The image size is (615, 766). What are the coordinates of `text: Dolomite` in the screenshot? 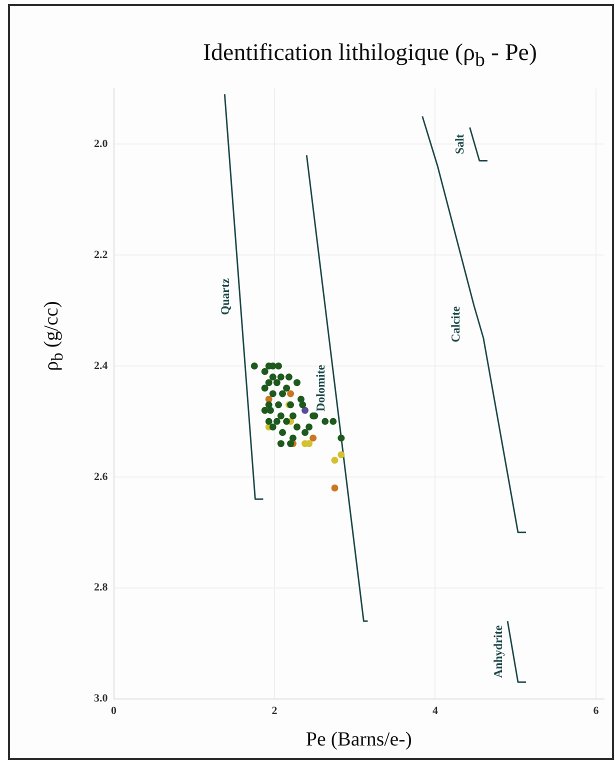 It's located at (320, 388).